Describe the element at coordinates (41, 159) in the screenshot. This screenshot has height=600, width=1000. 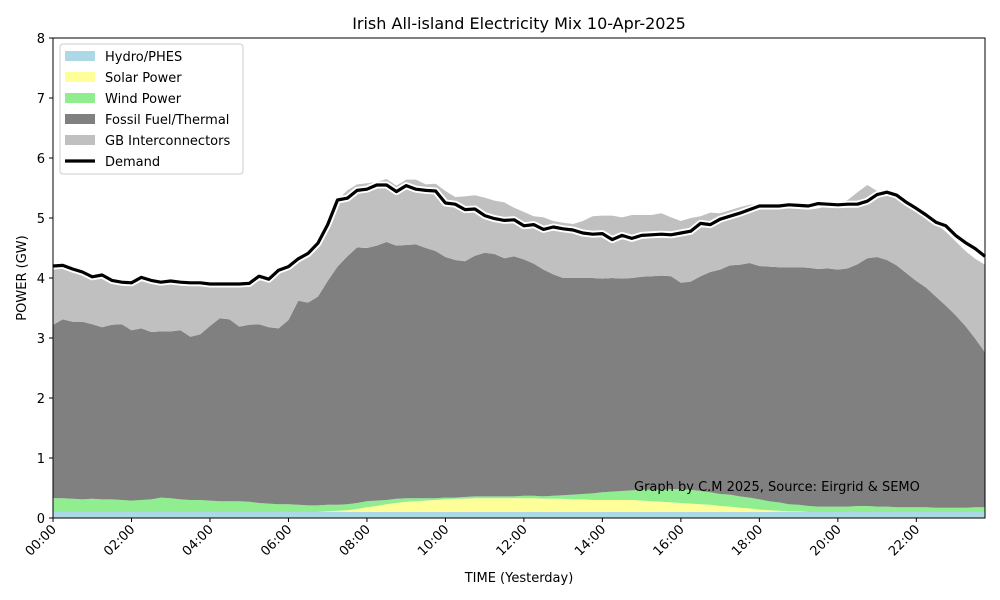
I see `y-tick-label: 6` at that location.